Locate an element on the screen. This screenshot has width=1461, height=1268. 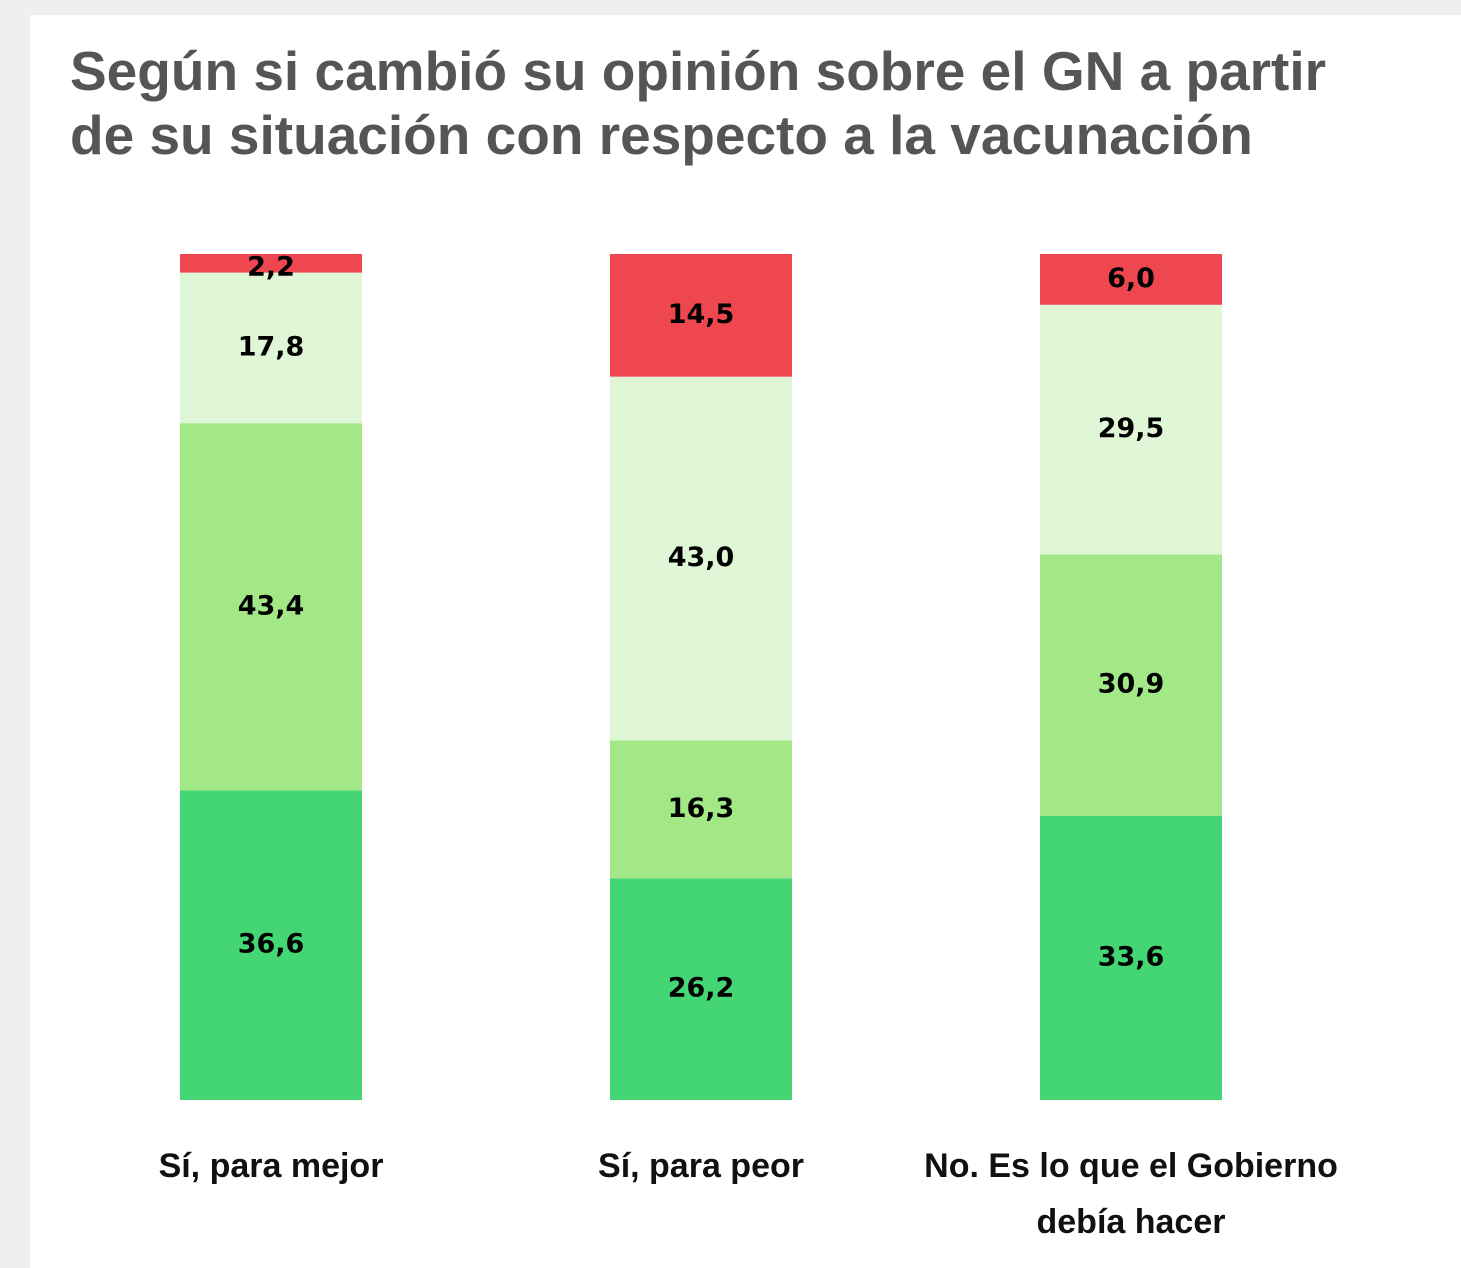
data-label: 14,5 is located at coordinates (701, 314).